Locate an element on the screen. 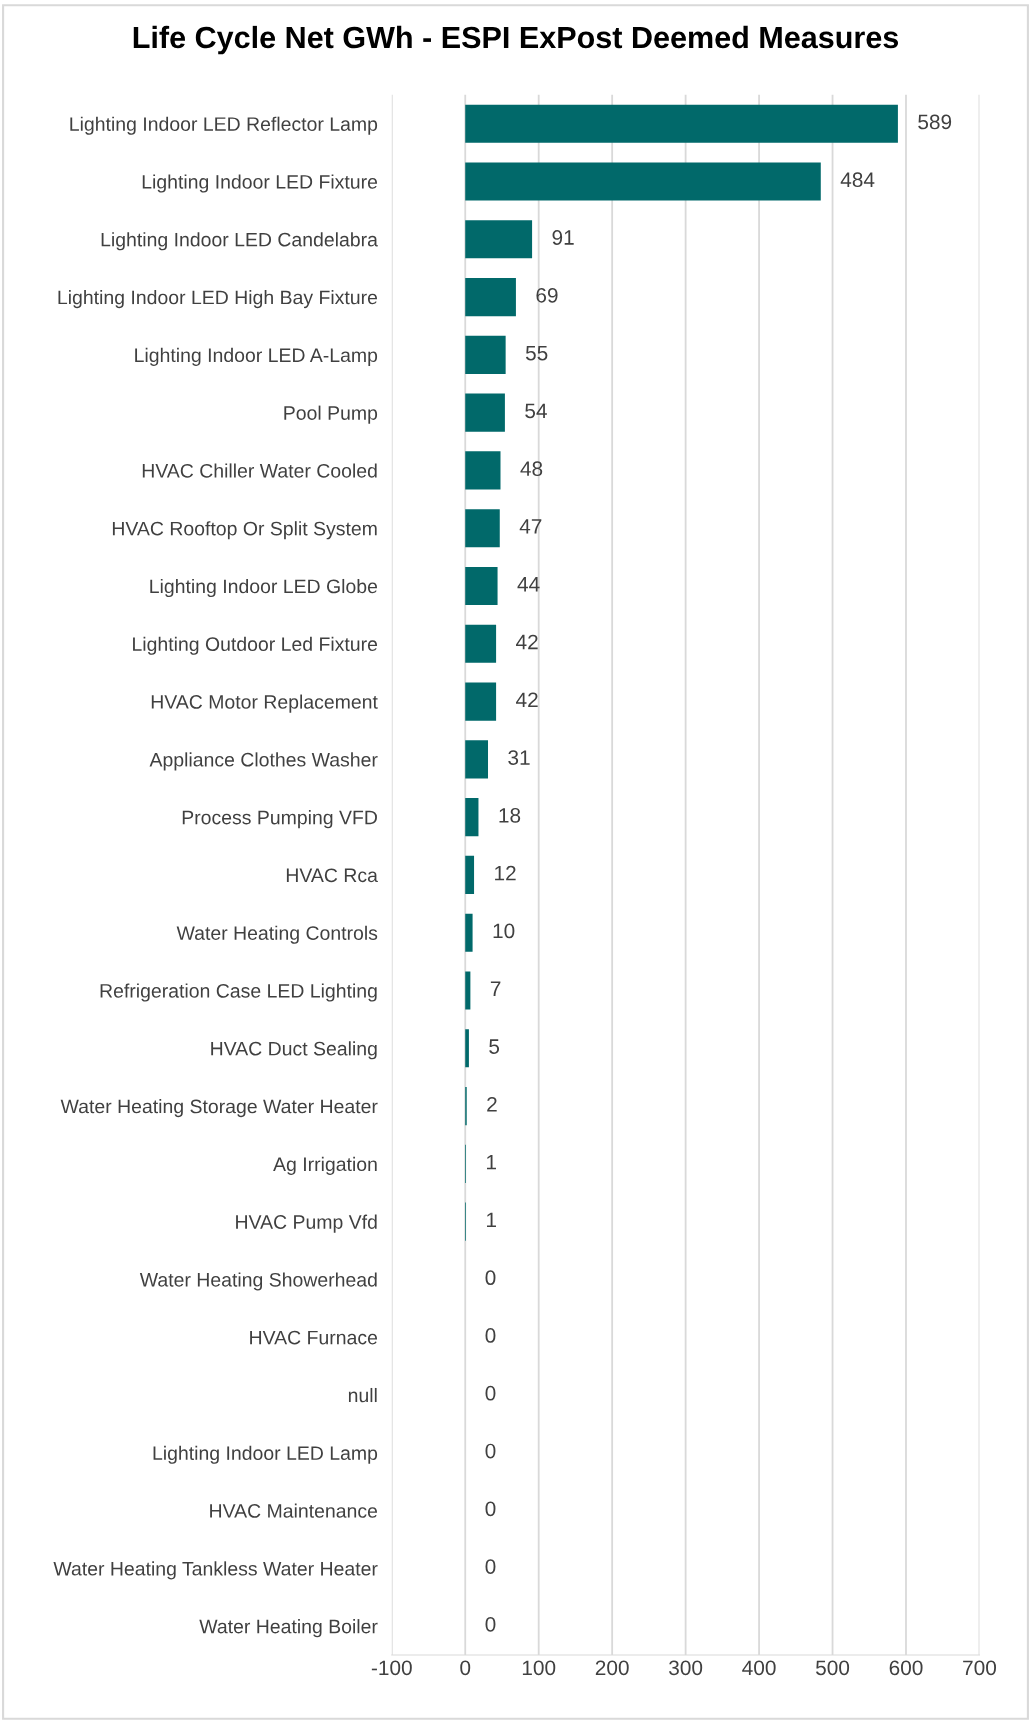 This screenshot has height=1724, width=1031. y-tick-label: Water Heating Storage Water Heater is located at coordinates (219, 1108).